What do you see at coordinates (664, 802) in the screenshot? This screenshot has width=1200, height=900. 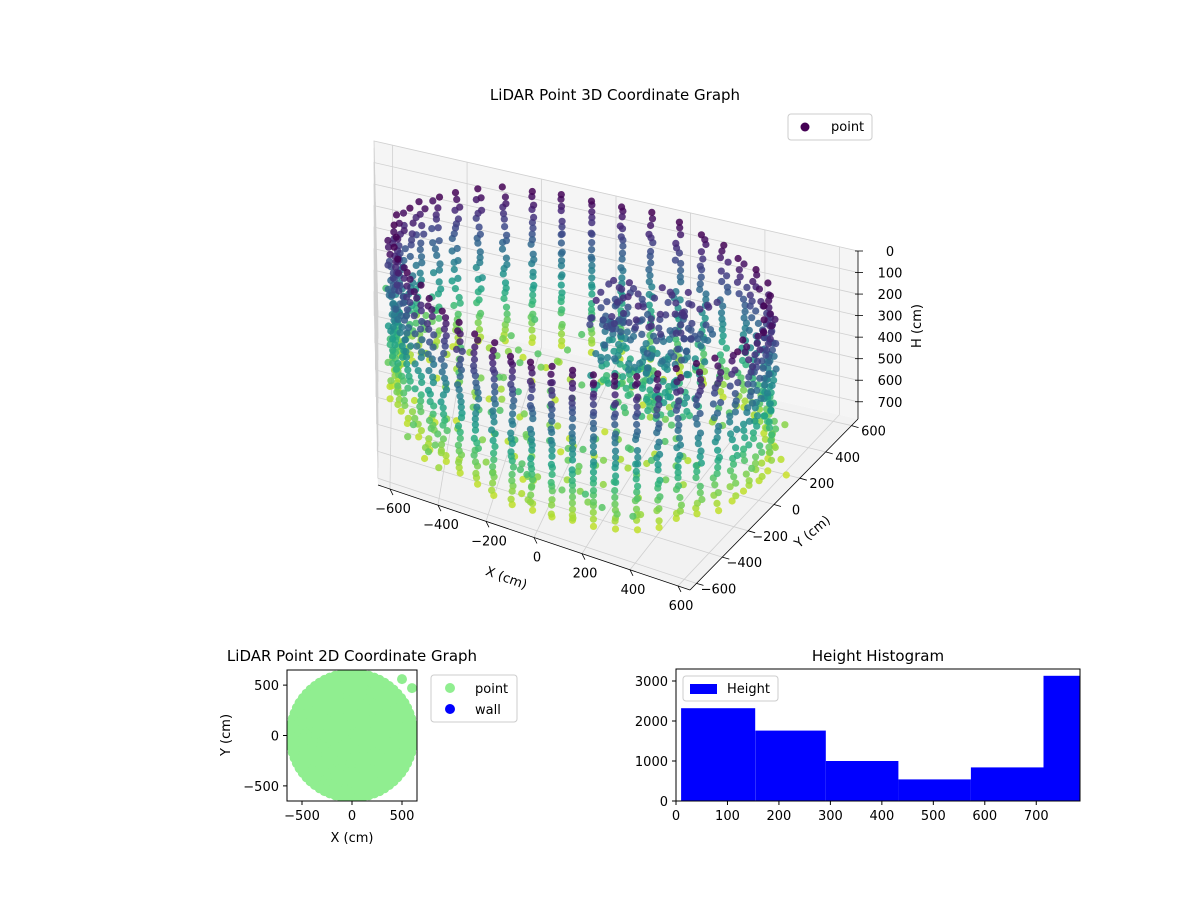 I see `y-tick-label: 0` at bounding box center [664, 802].